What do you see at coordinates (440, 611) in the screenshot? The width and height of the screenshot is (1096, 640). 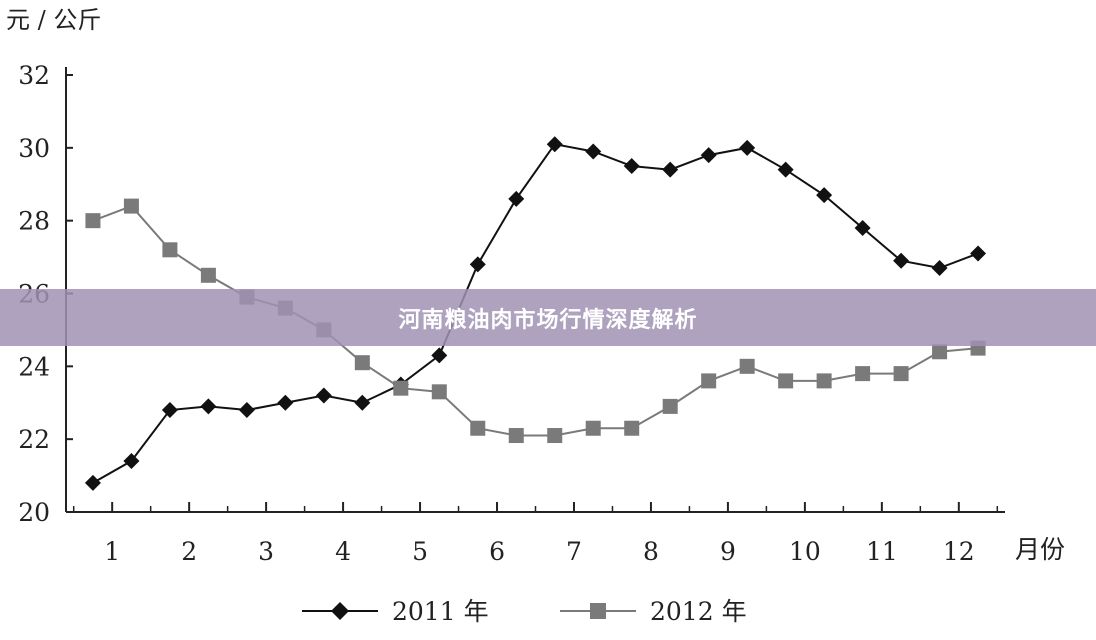 I see `legend-label-1: 2011 年` at bounding box center [440, 611].